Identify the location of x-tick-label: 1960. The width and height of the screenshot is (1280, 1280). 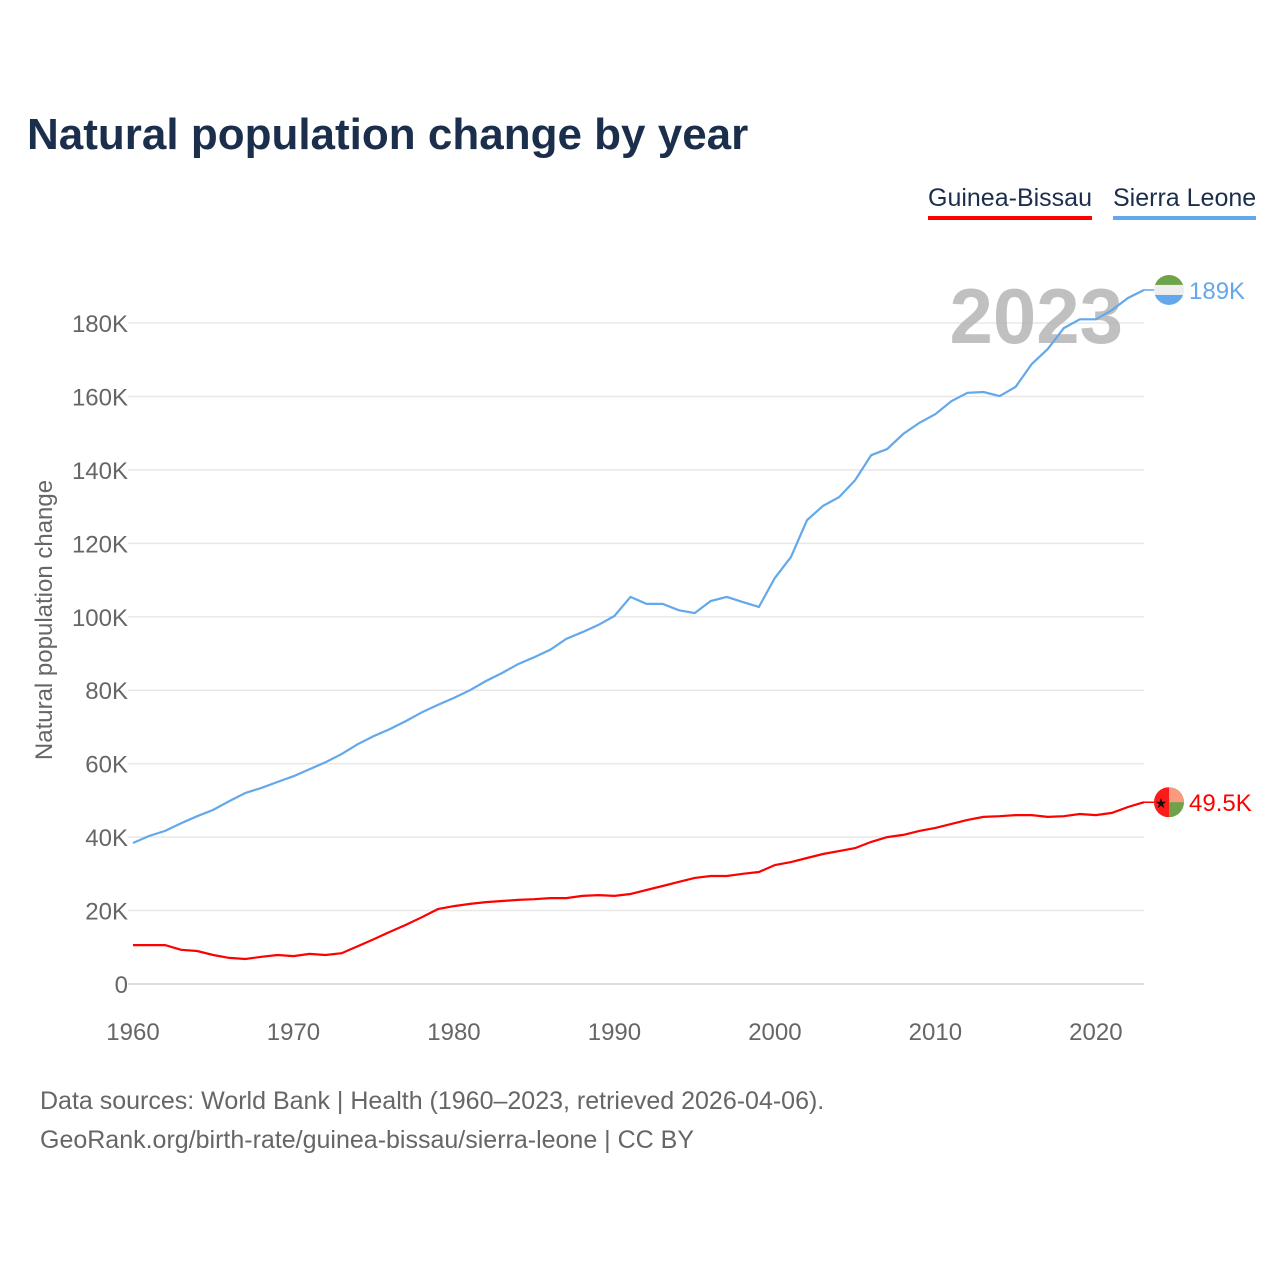
(132, 1032).